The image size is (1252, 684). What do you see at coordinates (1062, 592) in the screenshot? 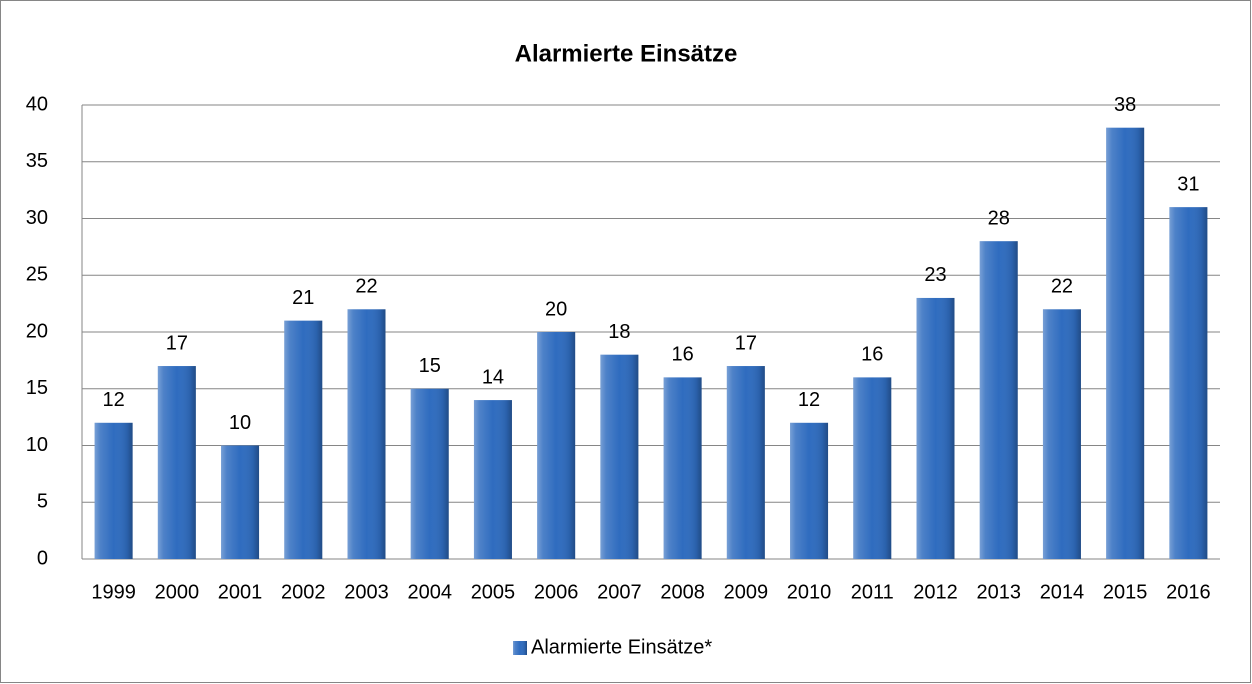
I see `x-tick-label: 2014` at bounding box center [1062, 592].